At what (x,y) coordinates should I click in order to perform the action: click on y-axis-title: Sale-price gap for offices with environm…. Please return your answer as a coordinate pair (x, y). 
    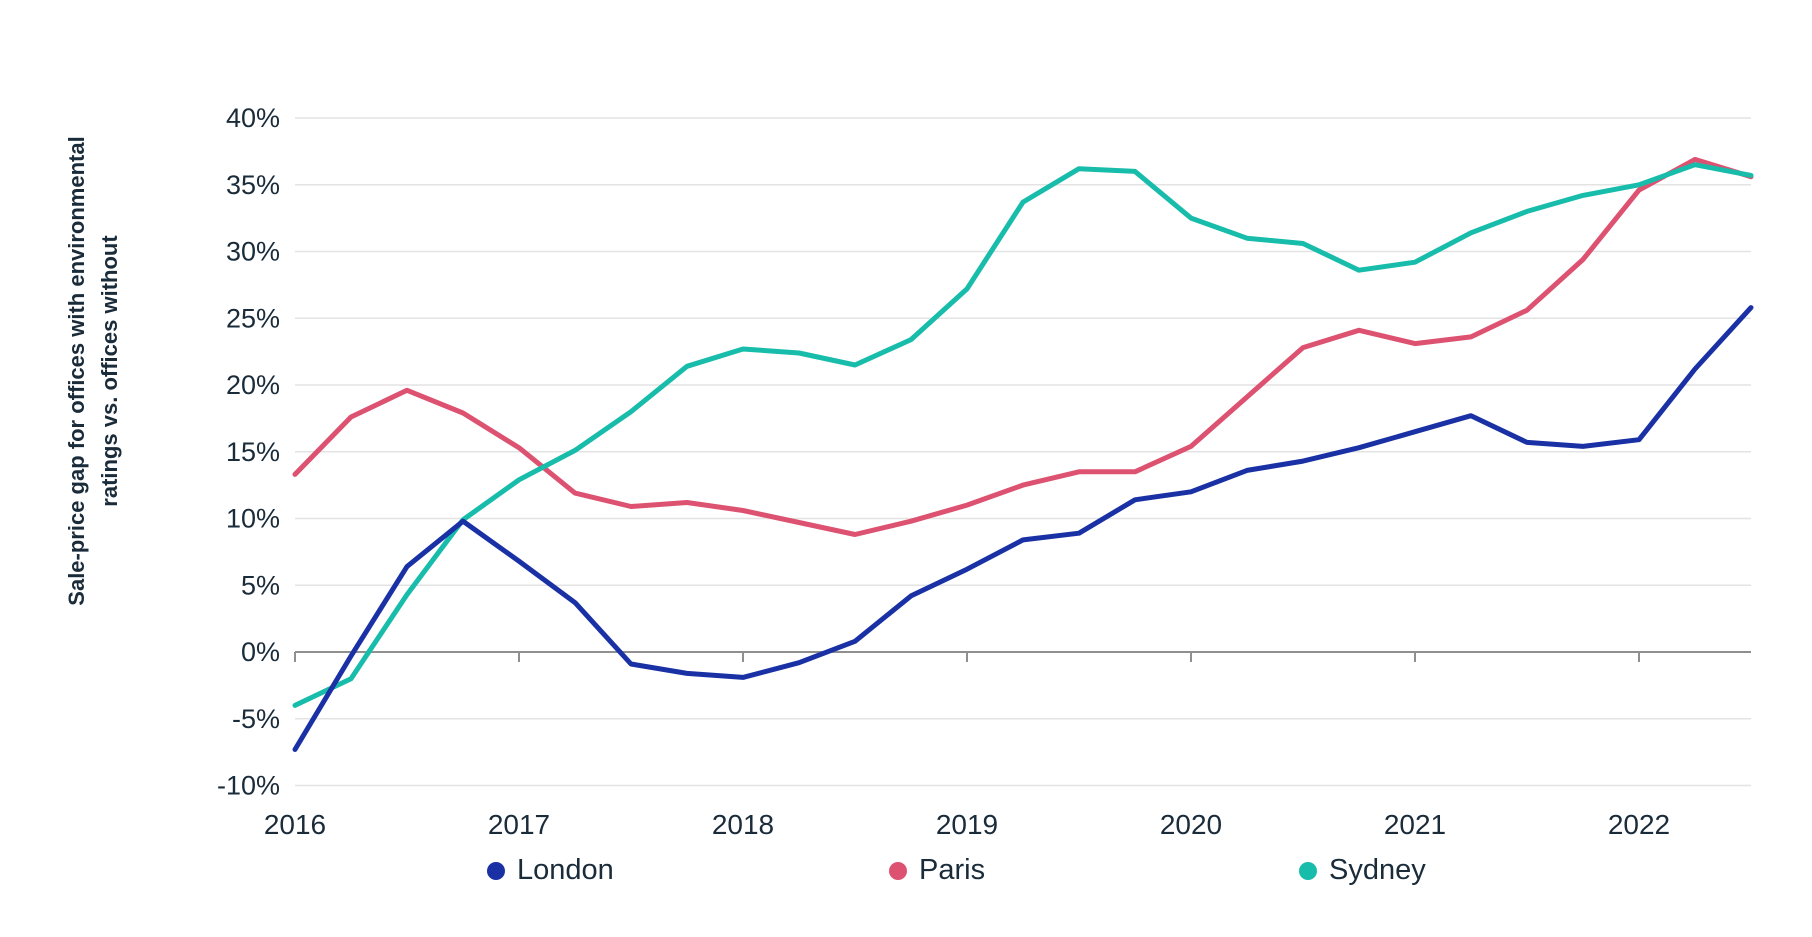
    Looking at the image, I should click on (93, 371).